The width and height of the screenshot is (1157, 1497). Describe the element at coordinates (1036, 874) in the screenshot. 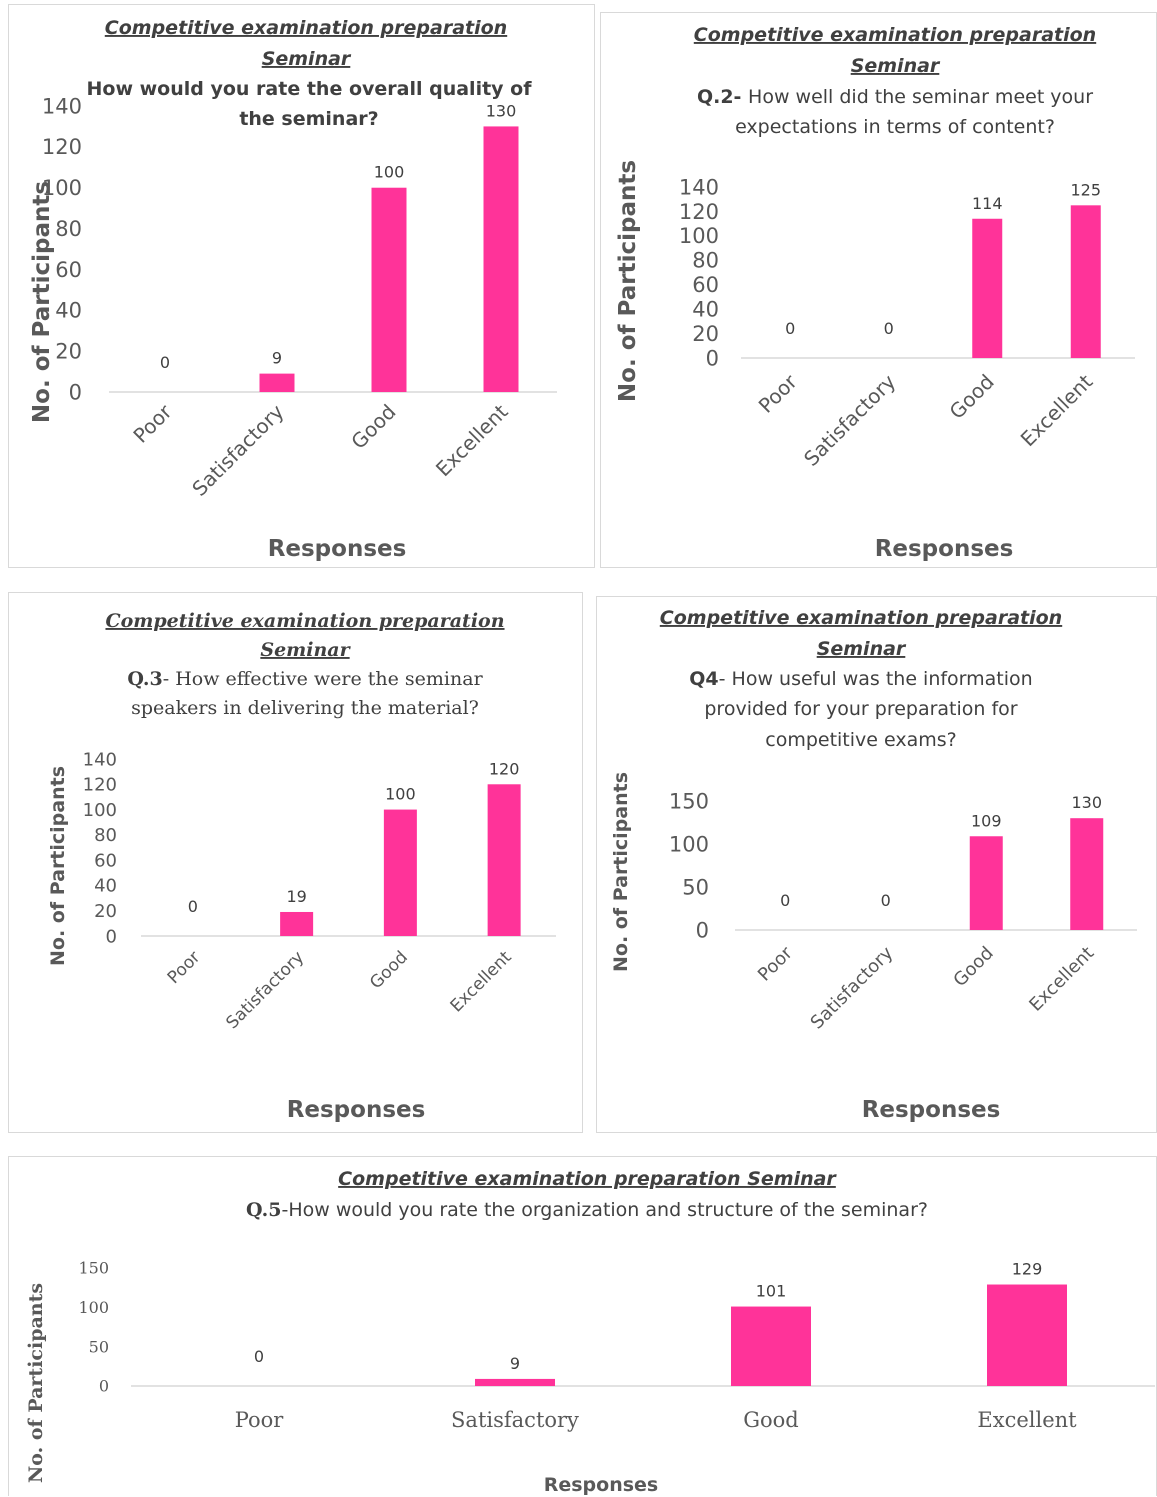

I see `chart-4-bars` at that location.